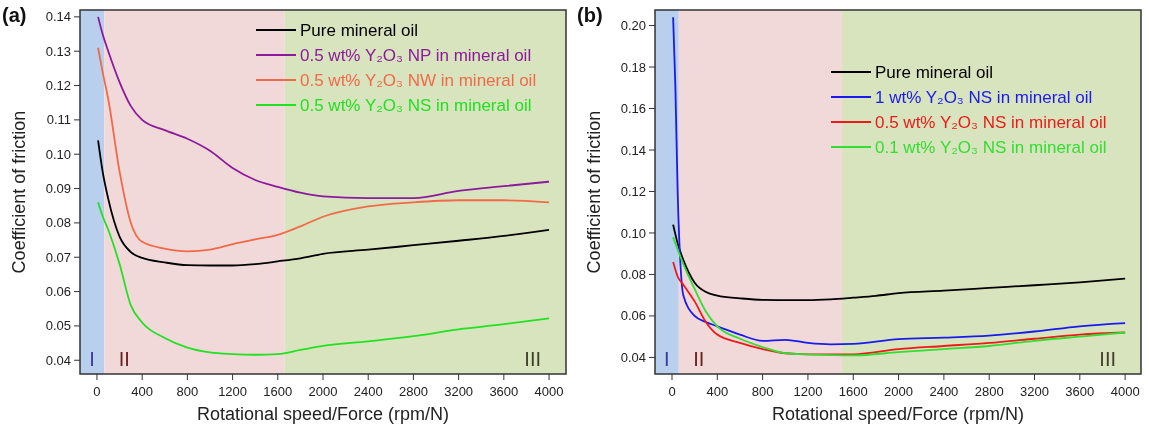  What do you see at coordinates (984, 97) in the screenshot?
I see `legend-label: 1 wt% Y₂O₃ NS in mineral oil` at bounding box center [984, 97].